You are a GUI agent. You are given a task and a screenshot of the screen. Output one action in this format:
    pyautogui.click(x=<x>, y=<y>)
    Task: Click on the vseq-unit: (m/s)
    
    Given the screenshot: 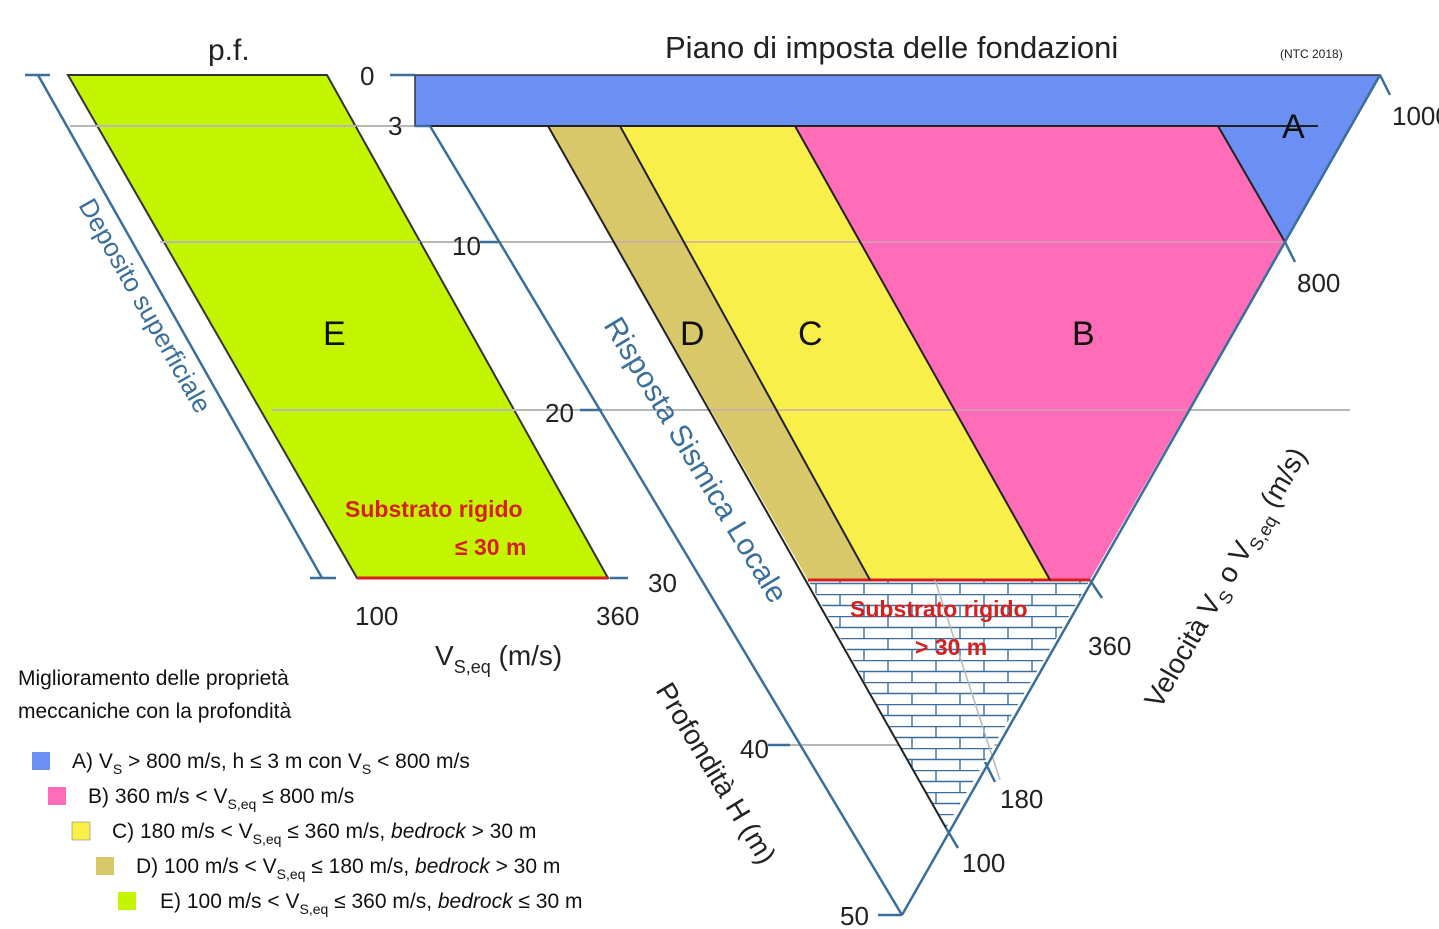 What is the action you would take?
    pyautogui.click(x=527, y=655)
    